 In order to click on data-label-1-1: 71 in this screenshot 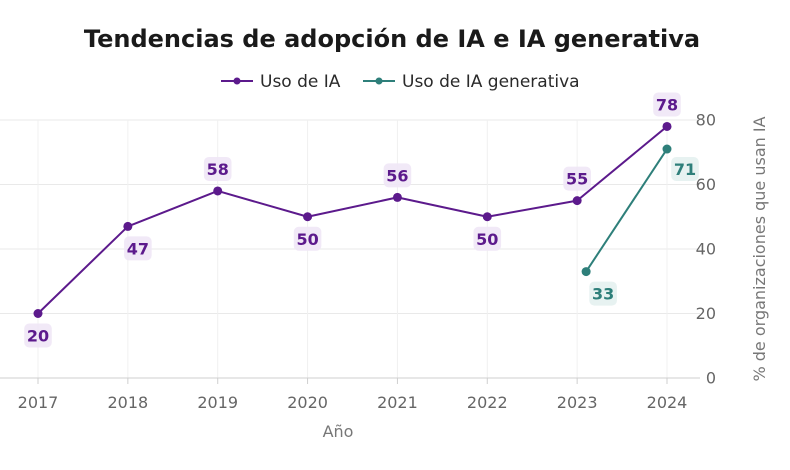, I will do `click(685, 169)`.